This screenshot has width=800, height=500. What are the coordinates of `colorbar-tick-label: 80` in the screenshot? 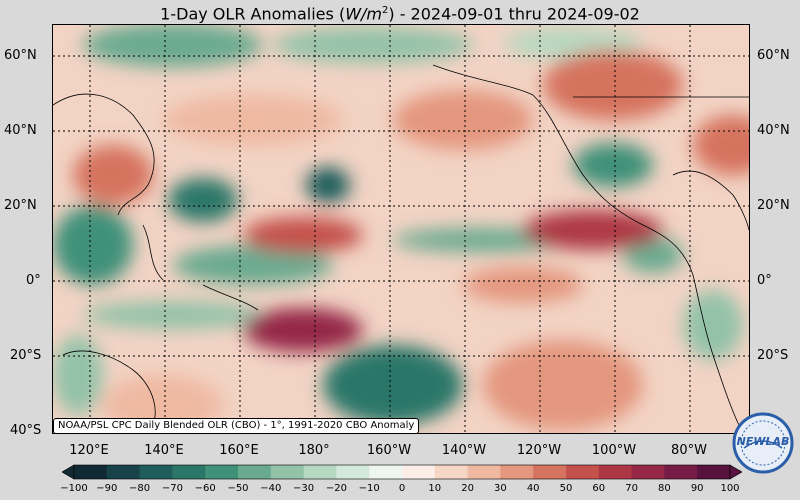 It's located at (664, 488).